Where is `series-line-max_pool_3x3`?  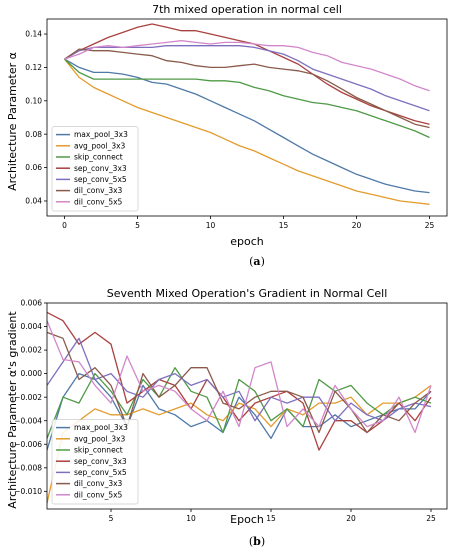
series-line-max_pool_3x3 is located at coordinates (239, 411).